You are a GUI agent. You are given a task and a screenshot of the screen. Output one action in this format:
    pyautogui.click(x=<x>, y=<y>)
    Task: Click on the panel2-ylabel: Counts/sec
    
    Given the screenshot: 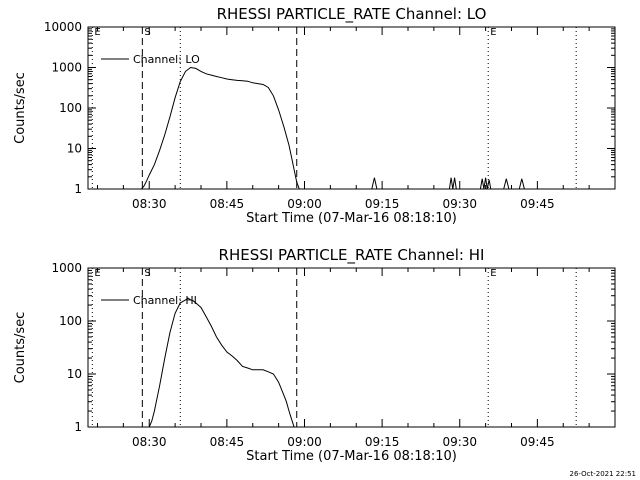 What is the action you would take?
    pyautogui.click(x=20, y=348)
    